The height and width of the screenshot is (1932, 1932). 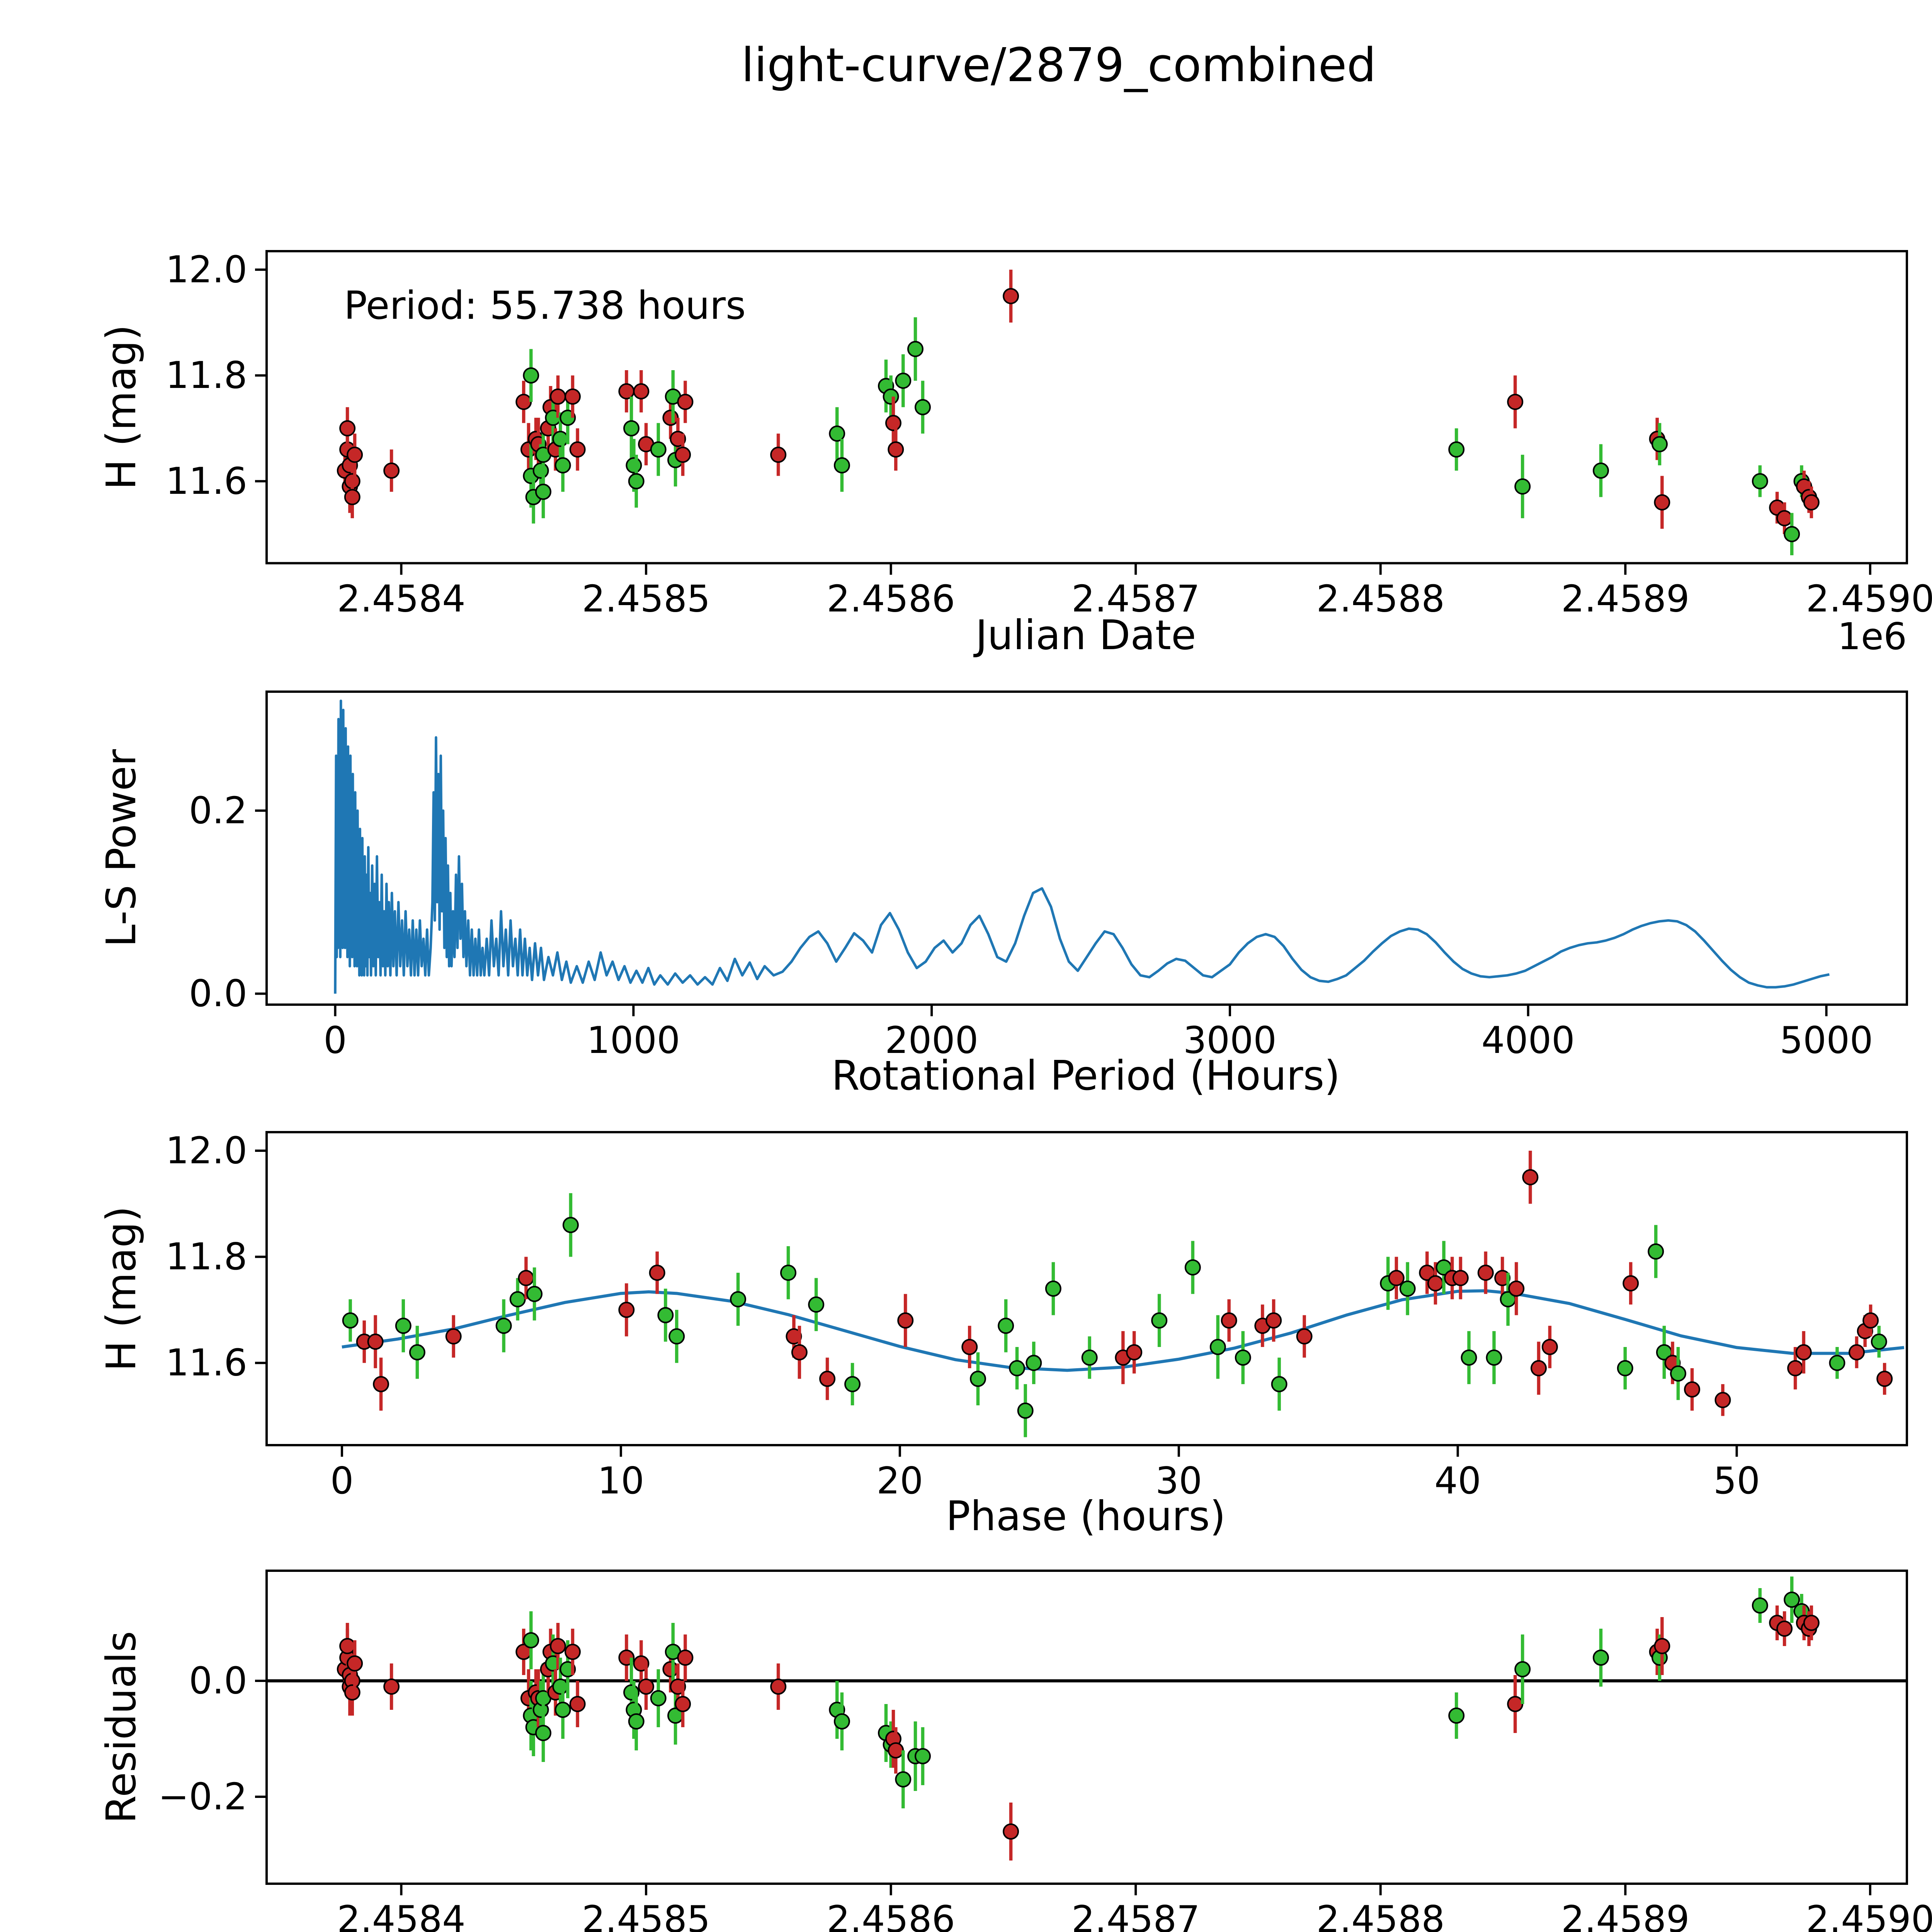 I want to click on x-tick-label: 2.4584, so click(x=401, y=599).